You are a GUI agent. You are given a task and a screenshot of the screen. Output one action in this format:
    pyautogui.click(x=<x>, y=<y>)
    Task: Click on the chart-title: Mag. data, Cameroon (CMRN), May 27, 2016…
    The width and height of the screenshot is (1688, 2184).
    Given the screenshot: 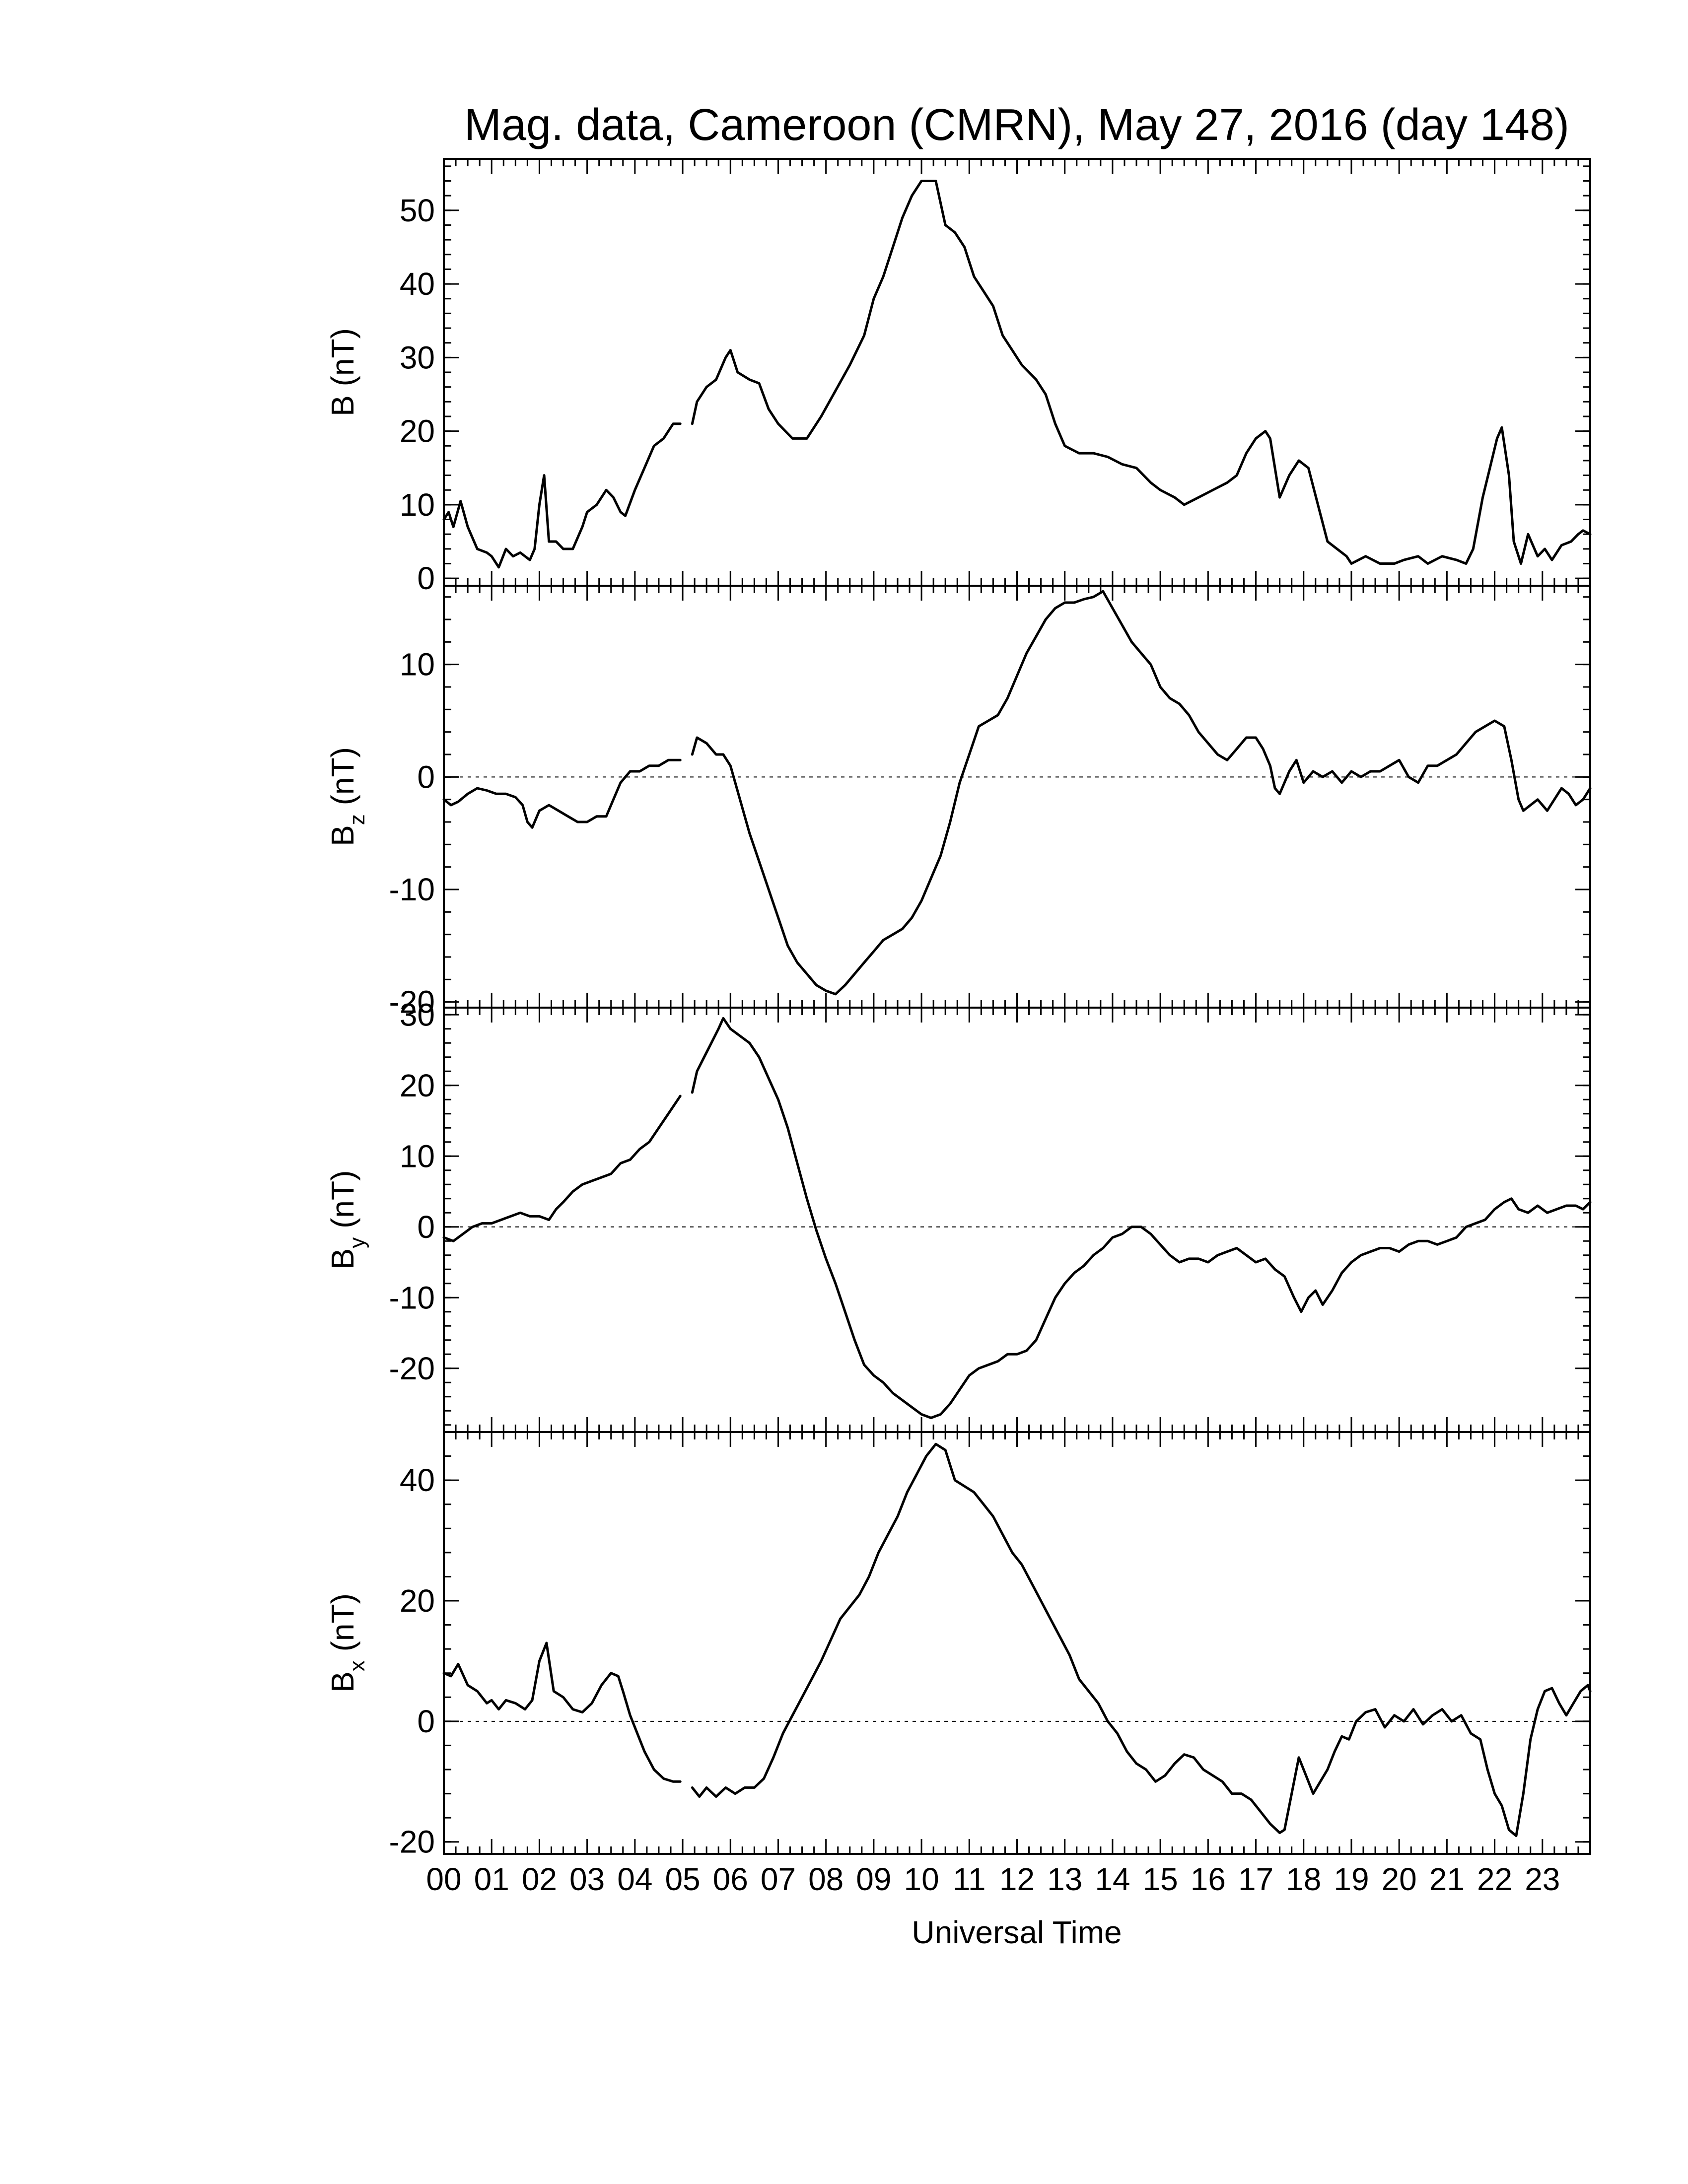 What is the action you would take?
    pyautogui.click(x=1016, y=125)
    